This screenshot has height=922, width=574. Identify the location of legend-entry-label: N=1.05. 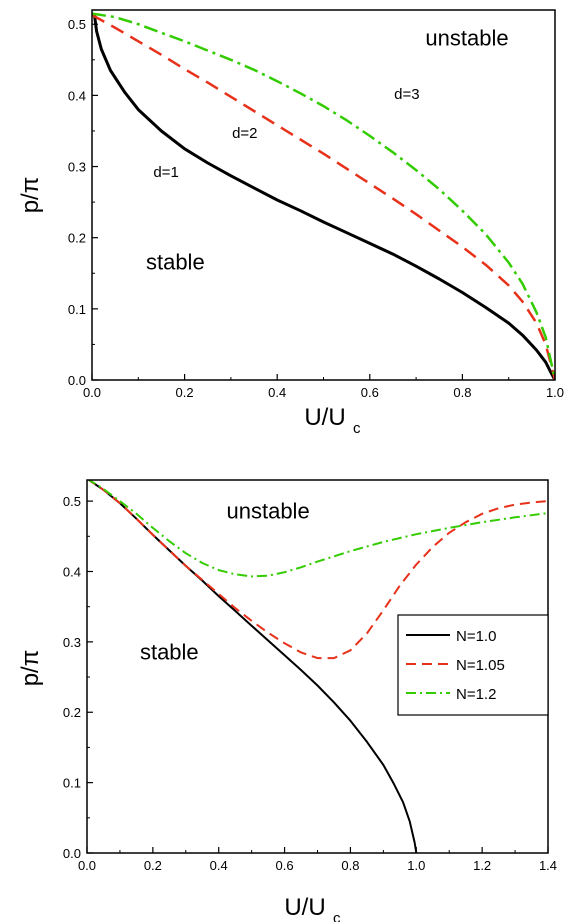
(480, 665).